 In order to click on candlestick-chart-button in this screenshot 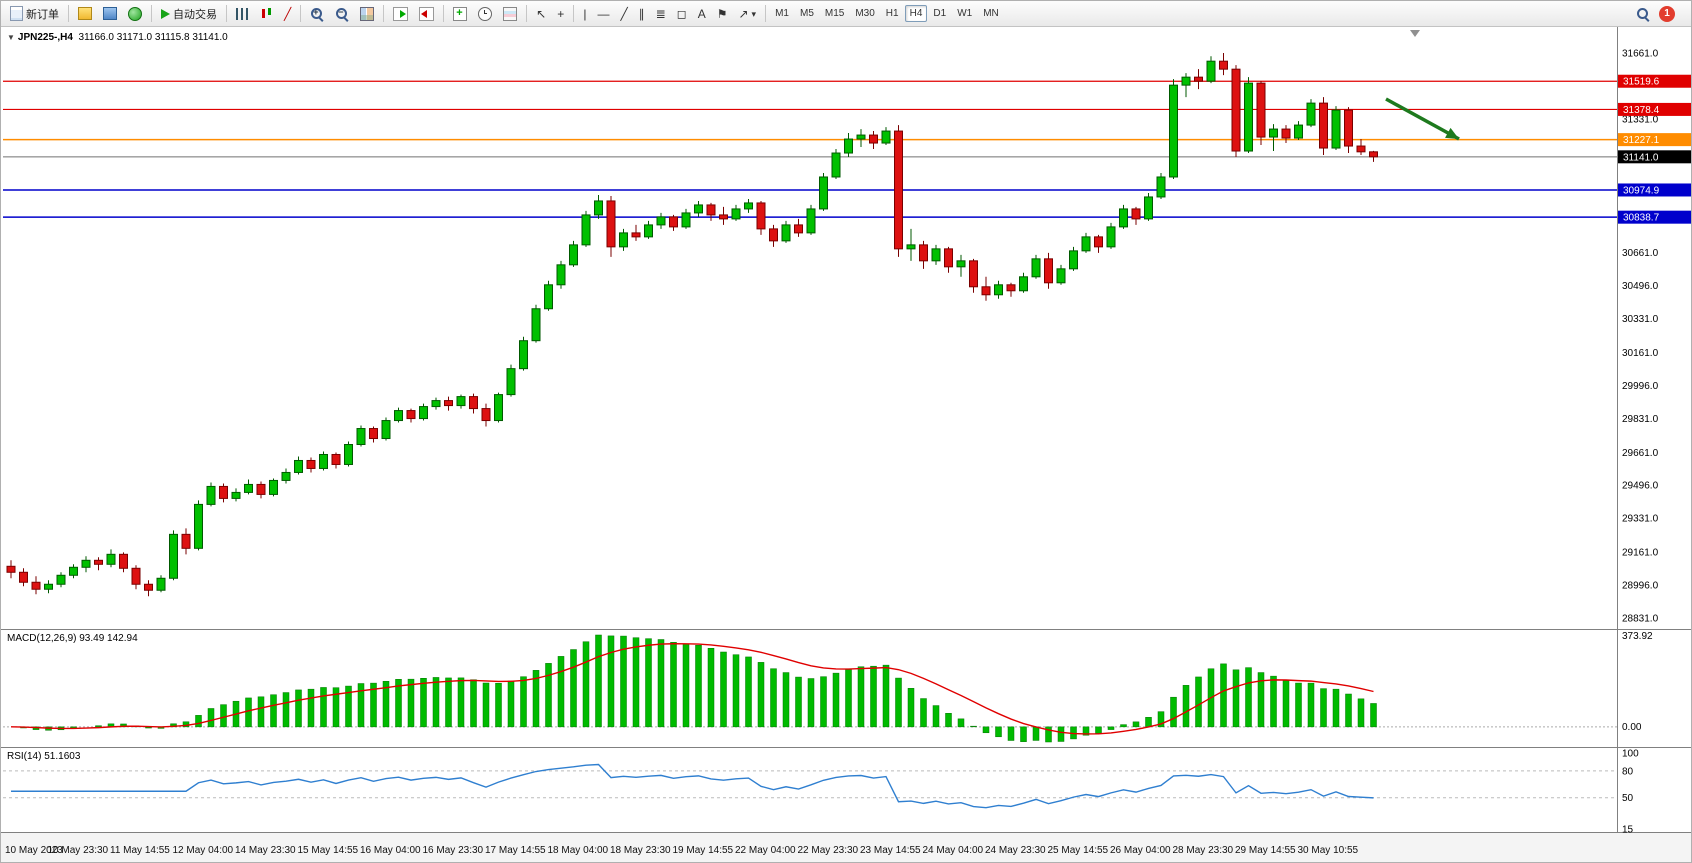, I will do `click(266, 13)`.